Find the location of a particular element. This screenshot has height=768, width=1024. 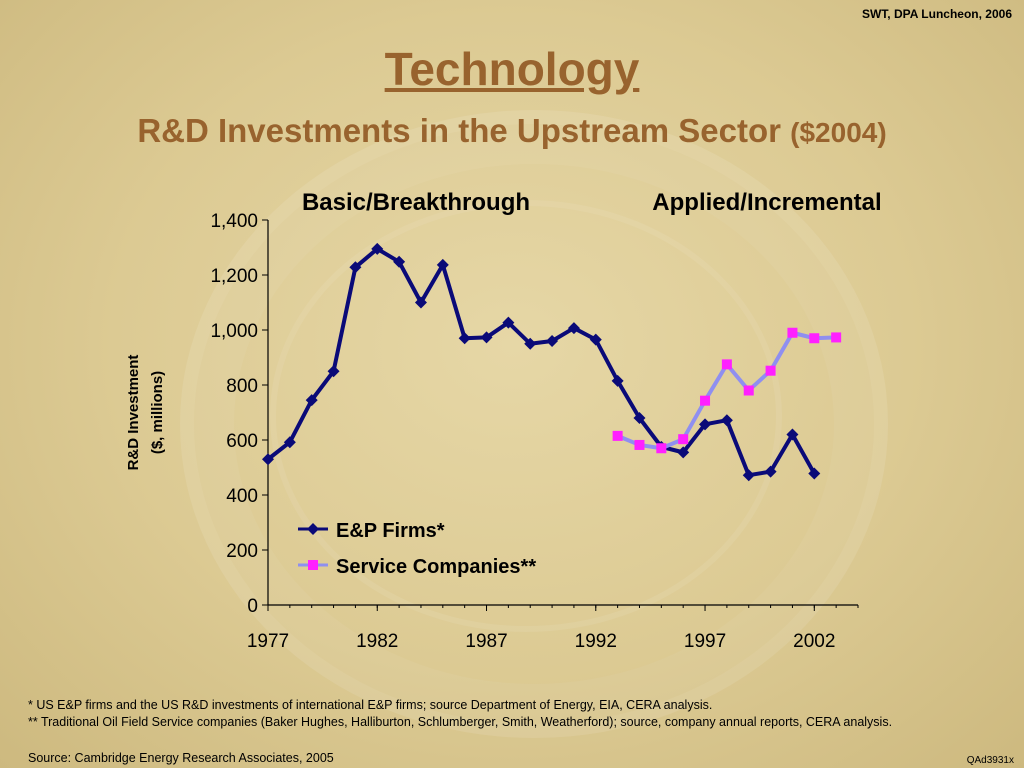

y-tick-label: 1,400 is located at coordinates (234, 221).